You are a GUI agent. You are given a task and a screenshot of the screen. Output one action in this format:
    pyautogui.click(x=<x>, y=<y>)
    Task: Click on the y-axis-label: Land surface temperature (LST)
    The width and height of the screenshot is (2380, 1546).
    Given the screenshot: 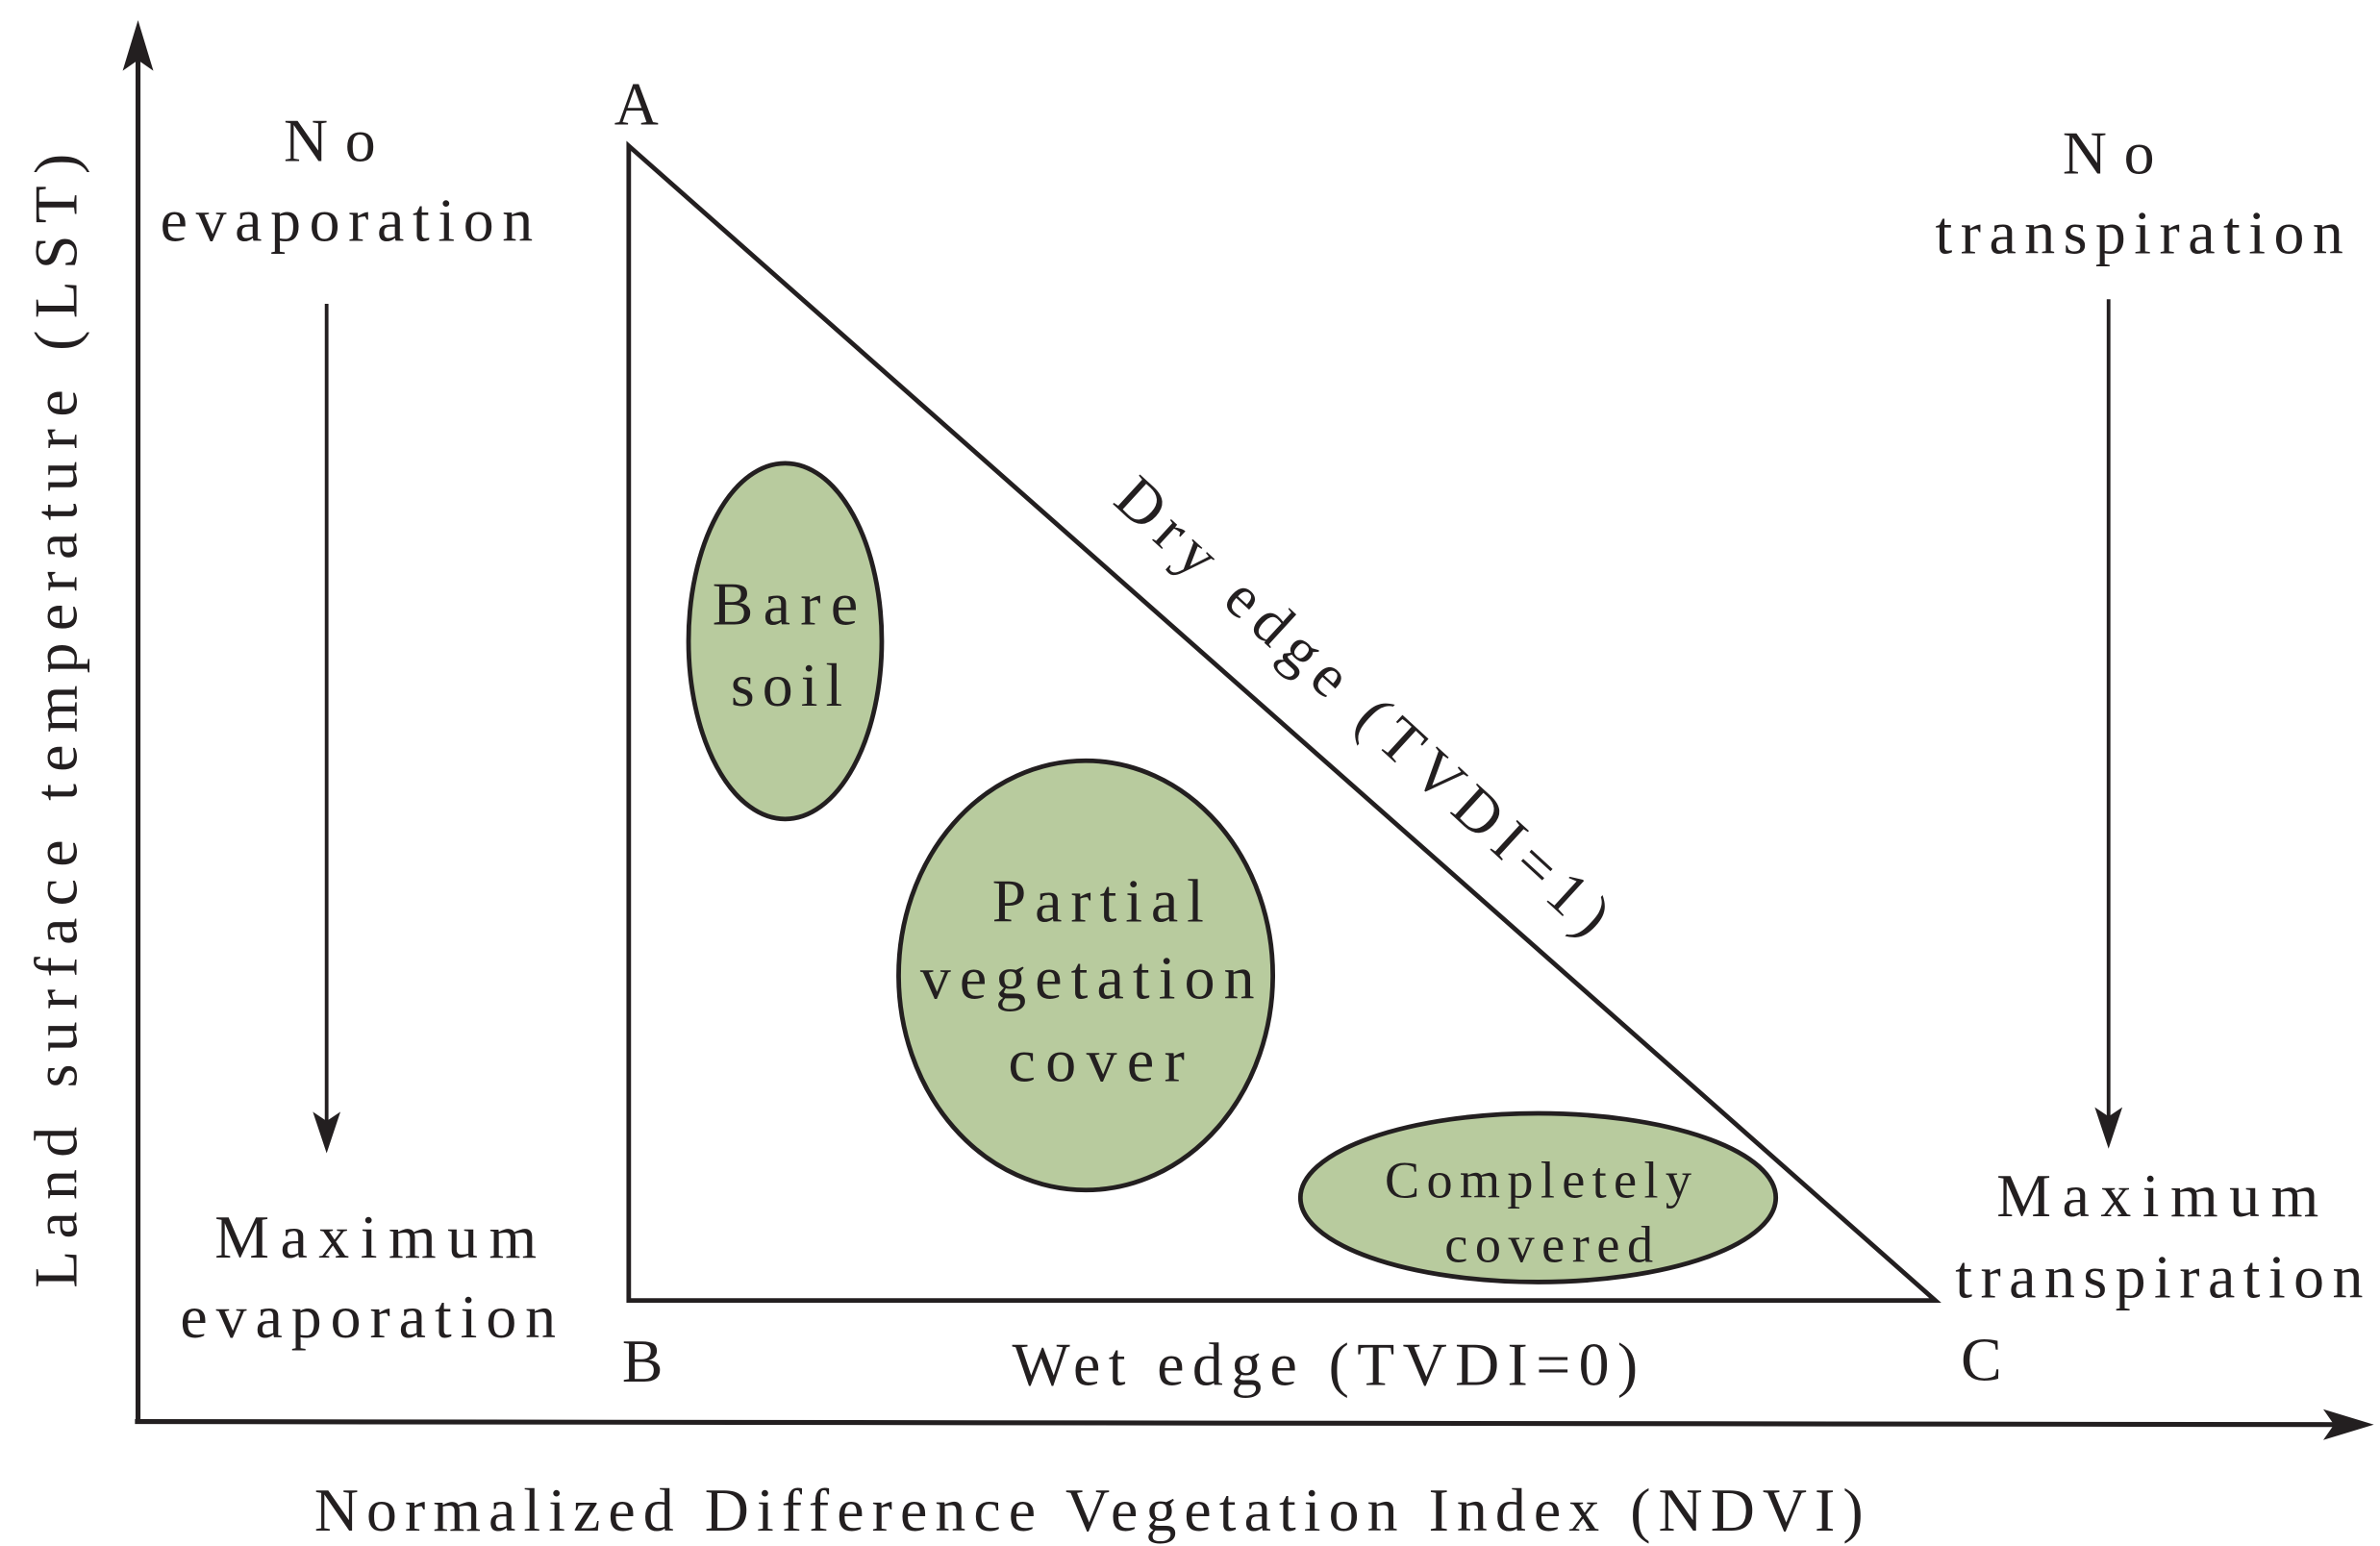 What is the action you would take?
    pyautogui.click(x=56, y=721)
    